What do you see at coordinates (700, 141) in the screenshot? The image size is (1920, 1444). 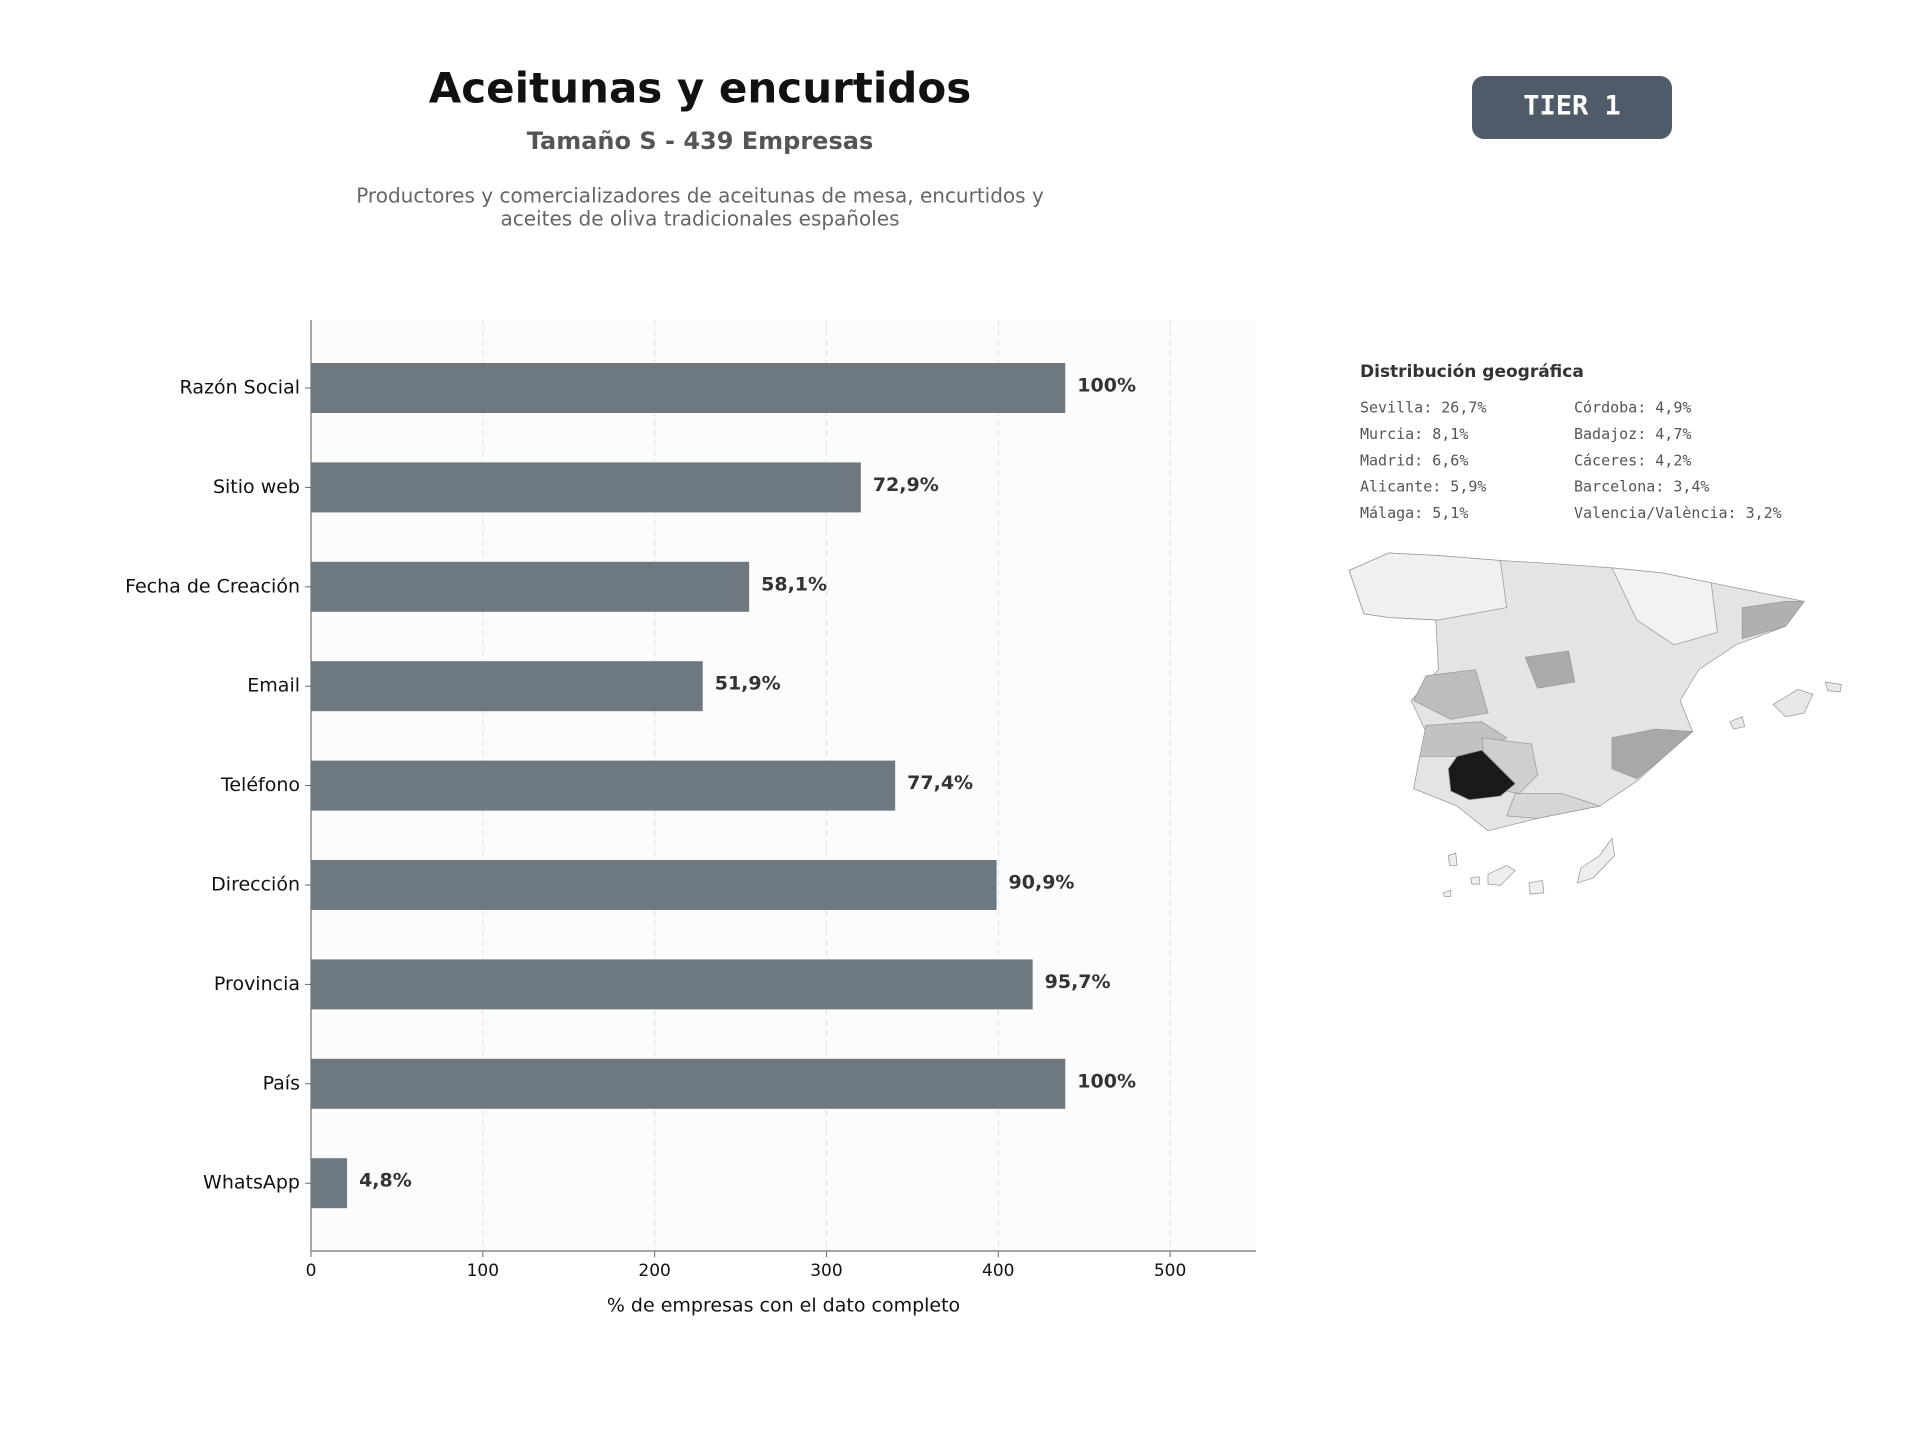 I see `subtitle: Tamaño S - 439 Empresas` at bounding box center [700, 141].